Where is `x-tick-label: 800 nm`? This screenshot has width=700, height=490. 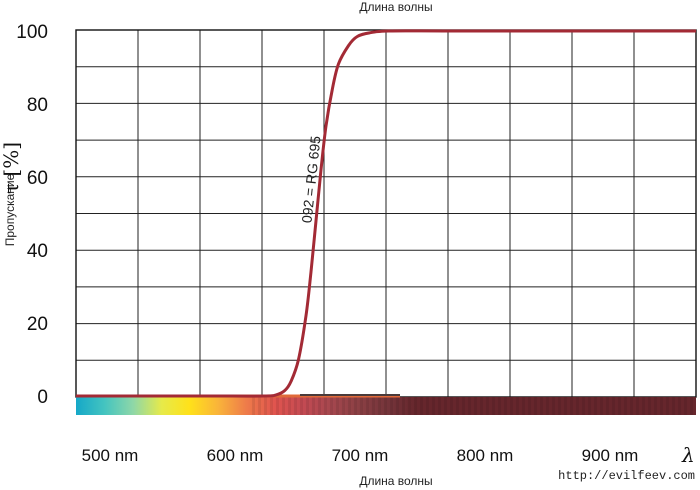 x-tick-label: 800 nm is located at coordinates (485, 455).